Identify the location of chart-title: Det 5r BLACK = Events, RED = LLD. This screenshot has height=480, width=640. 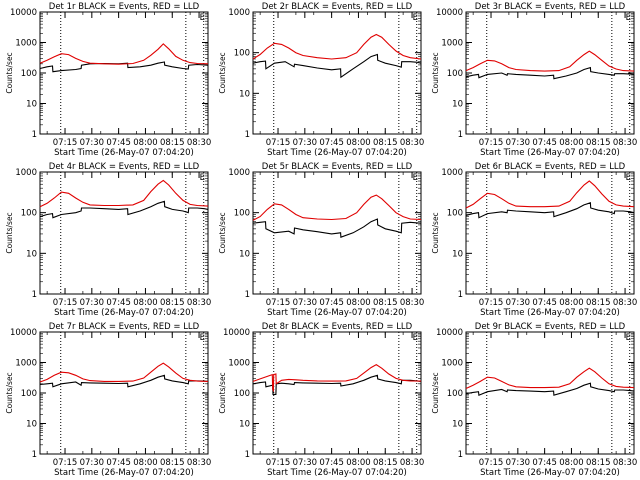
(337, 167).